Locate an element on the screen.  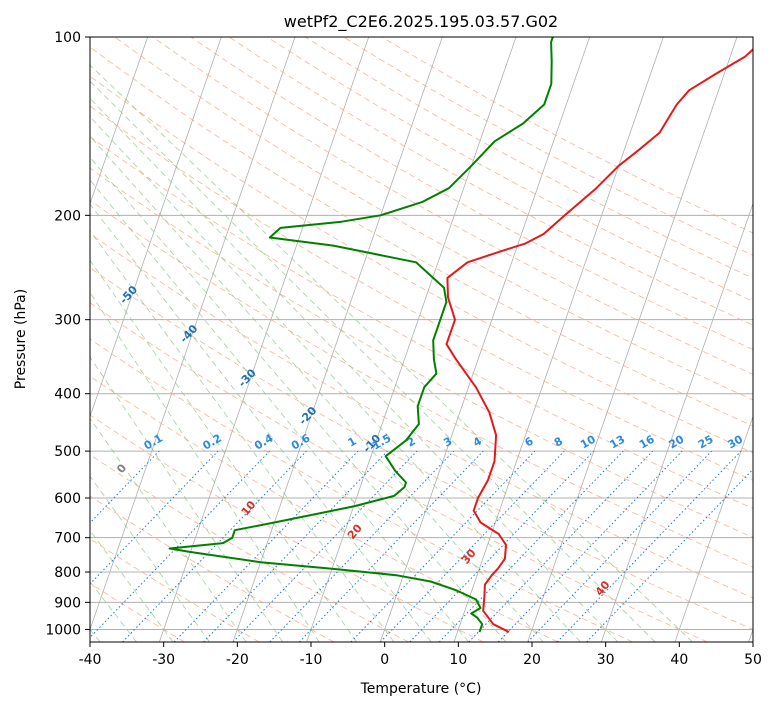
y-tick-label: 400 is located at coordinates (67, 395).